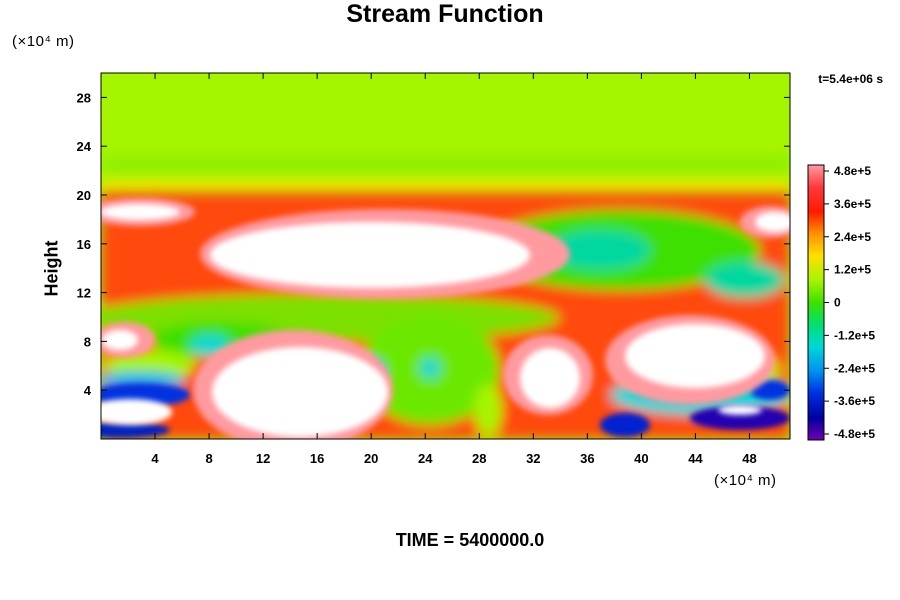 The image size is (900, 600). What do you see at coordinates (84, 97) in the screenshot?
I see `y-tick-label: 28` at bounding box center [84, 97].